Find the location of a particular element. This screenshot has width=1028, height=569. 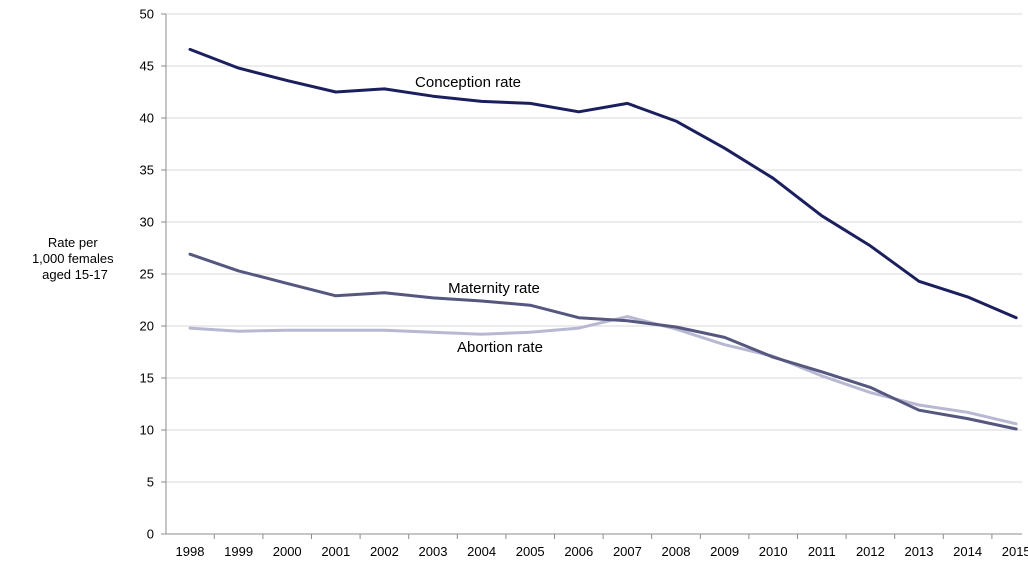

y-tick-label: 15 is located at coordinates (147, 378).